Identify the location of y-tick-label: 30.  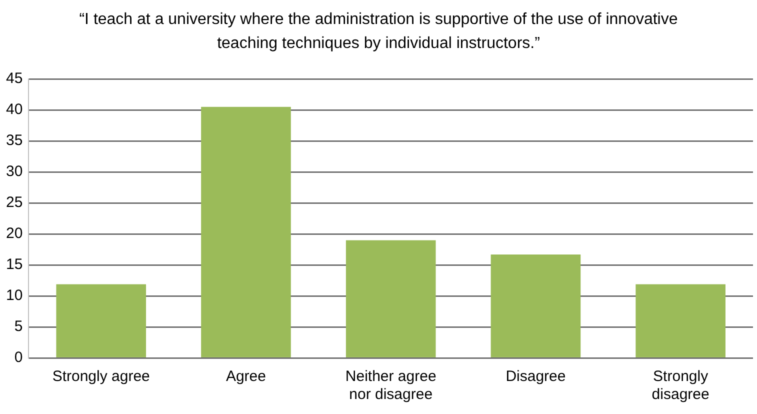
(14, 171).